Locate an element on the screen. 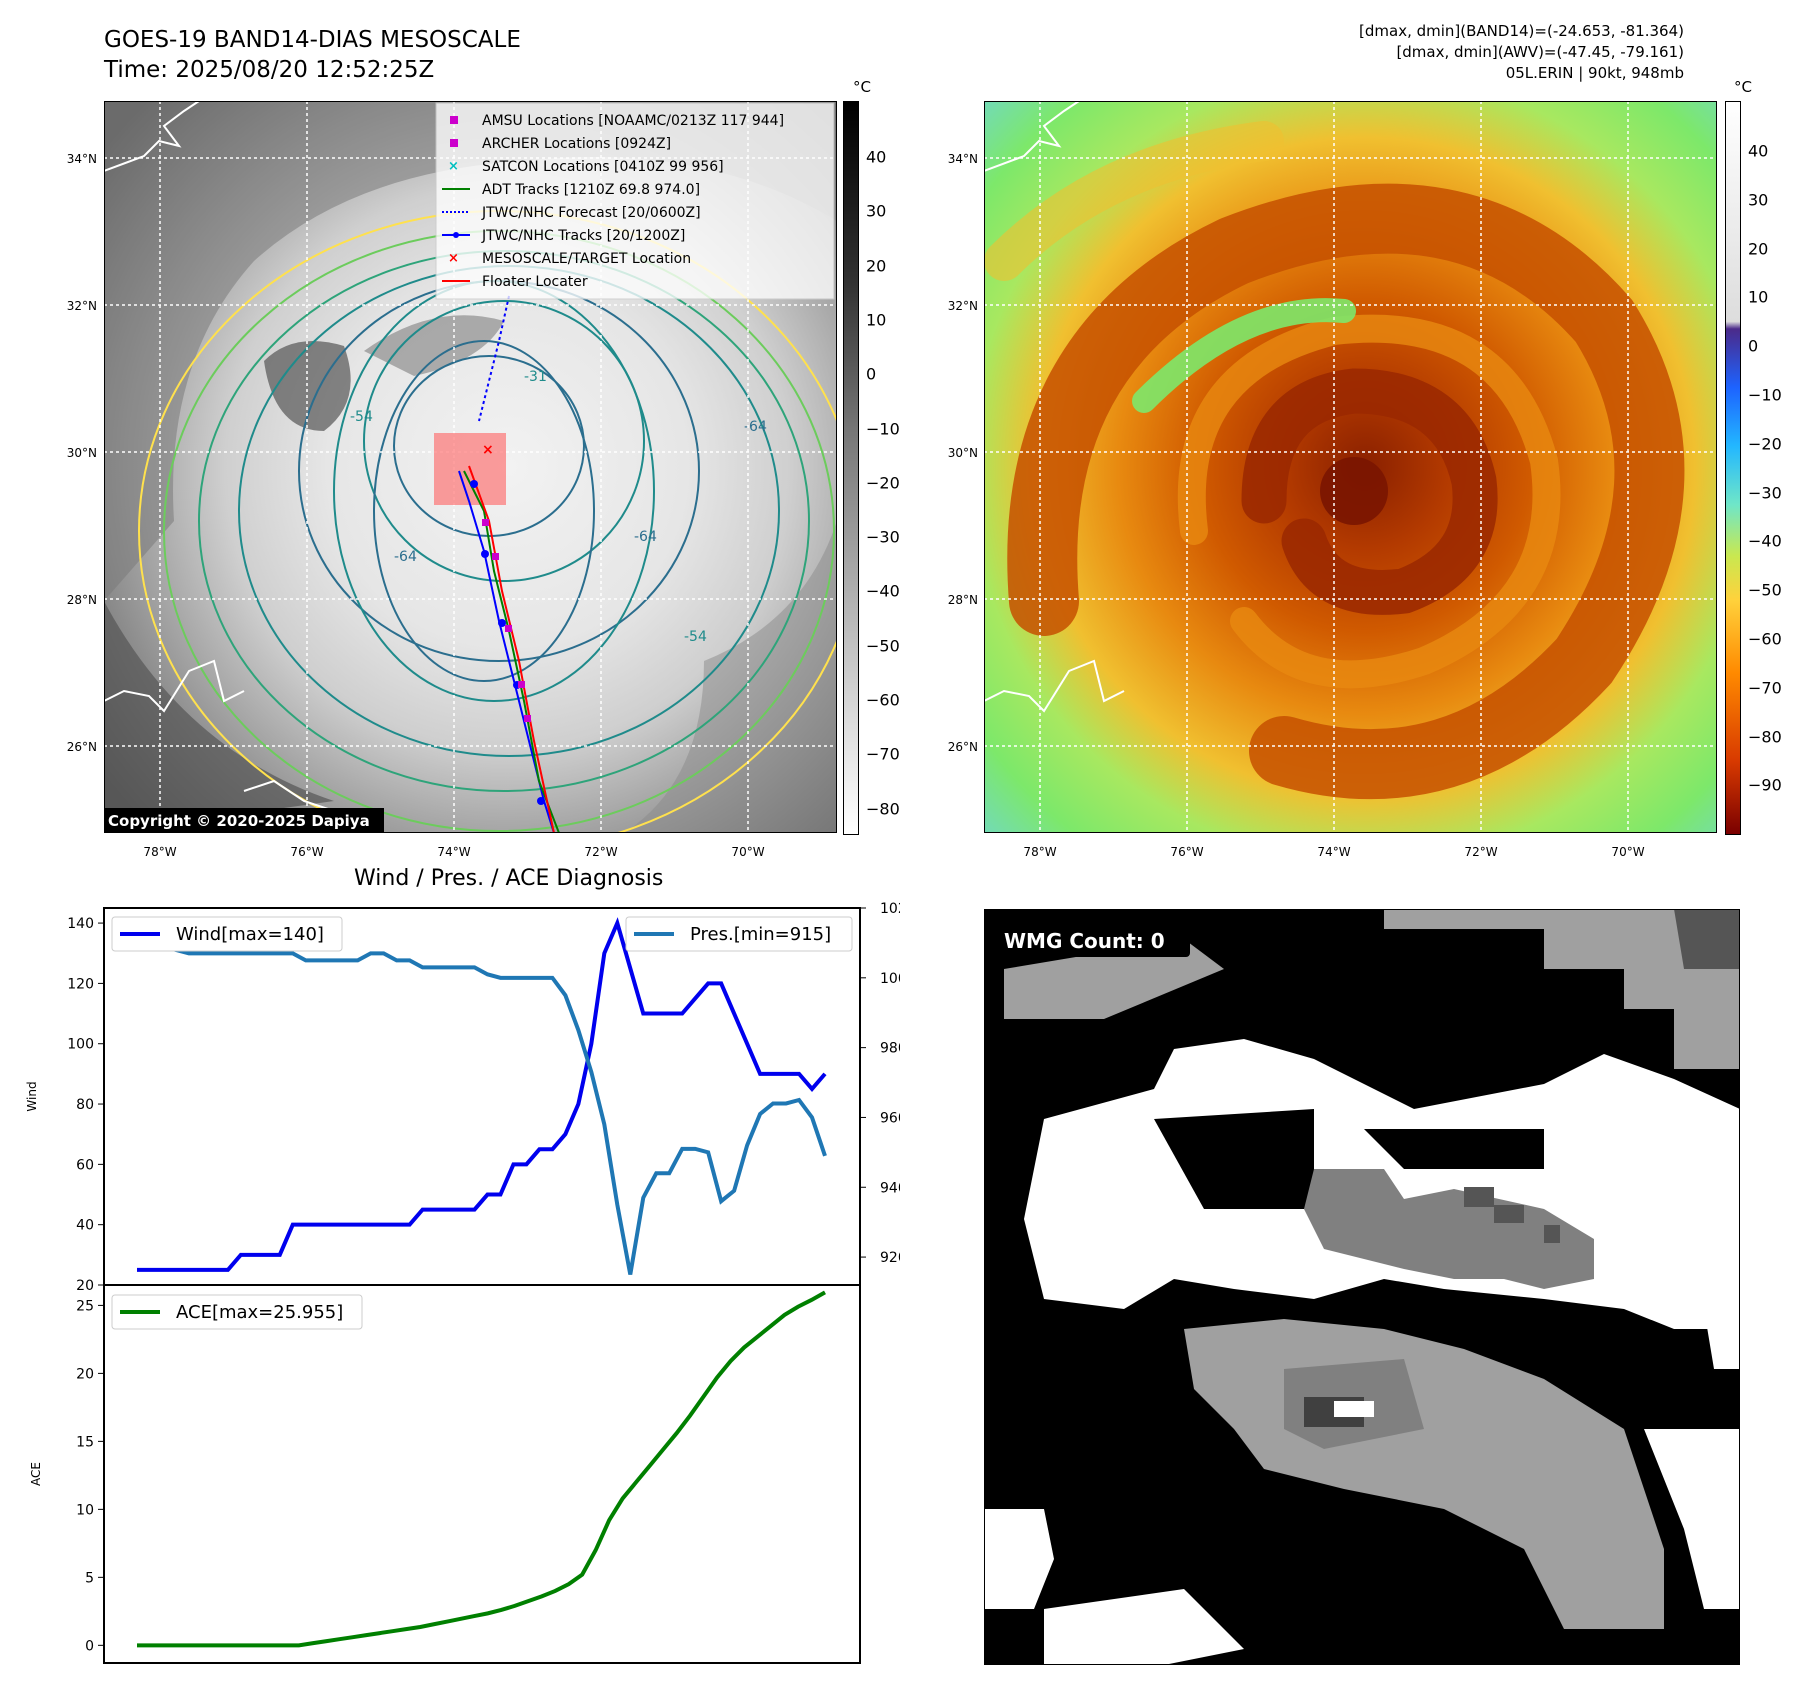  legend-amsu: AMSU Locations [NOAAMC/0213Z 117 944] is located at coordinates (633, 121).